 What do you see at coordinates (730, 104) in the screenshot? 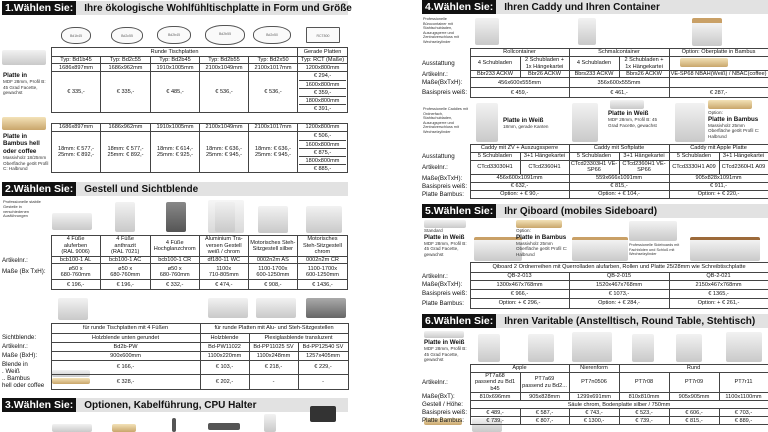
I see `bamboo-top-image` at bounding box center [730, 104].